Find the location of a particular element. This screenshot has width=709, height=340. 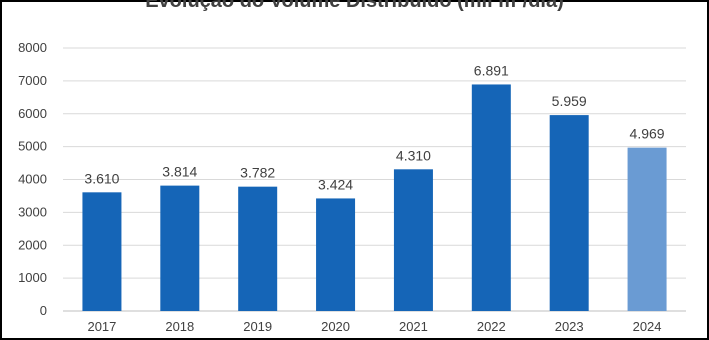

y-tick-label: 4000 is located at coordinates (32, 179).